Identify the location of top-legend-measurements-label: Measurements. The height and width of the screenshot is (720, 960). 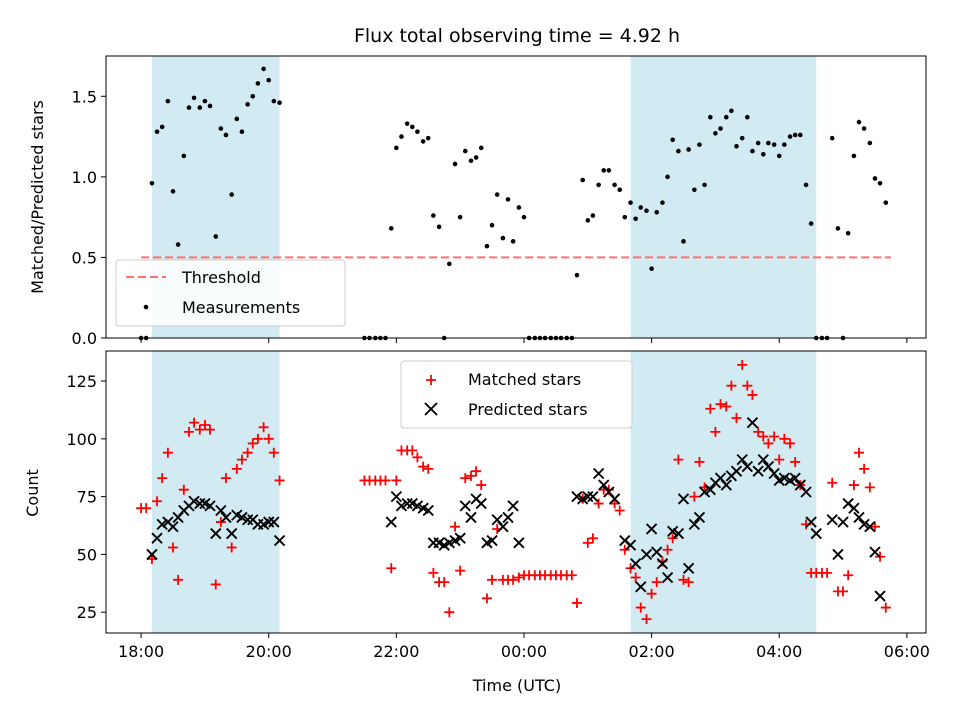
(241, 307).